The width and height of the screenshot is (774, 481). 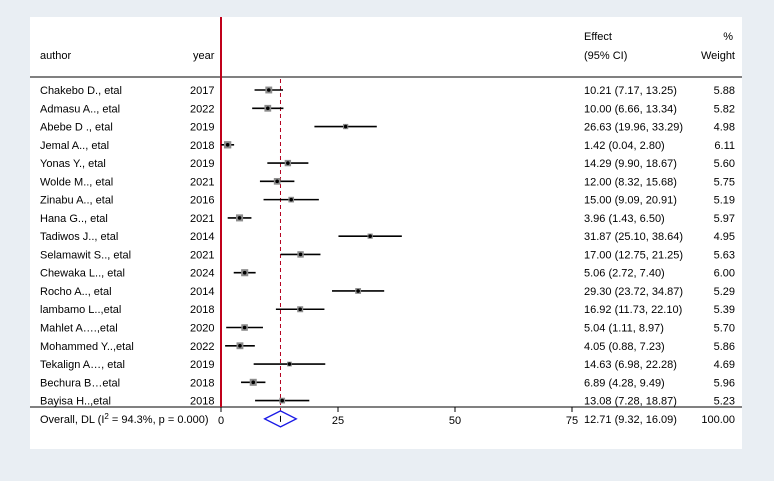 I want to click on study-author: lambamo L..,etal, so click(x=80, y=310).